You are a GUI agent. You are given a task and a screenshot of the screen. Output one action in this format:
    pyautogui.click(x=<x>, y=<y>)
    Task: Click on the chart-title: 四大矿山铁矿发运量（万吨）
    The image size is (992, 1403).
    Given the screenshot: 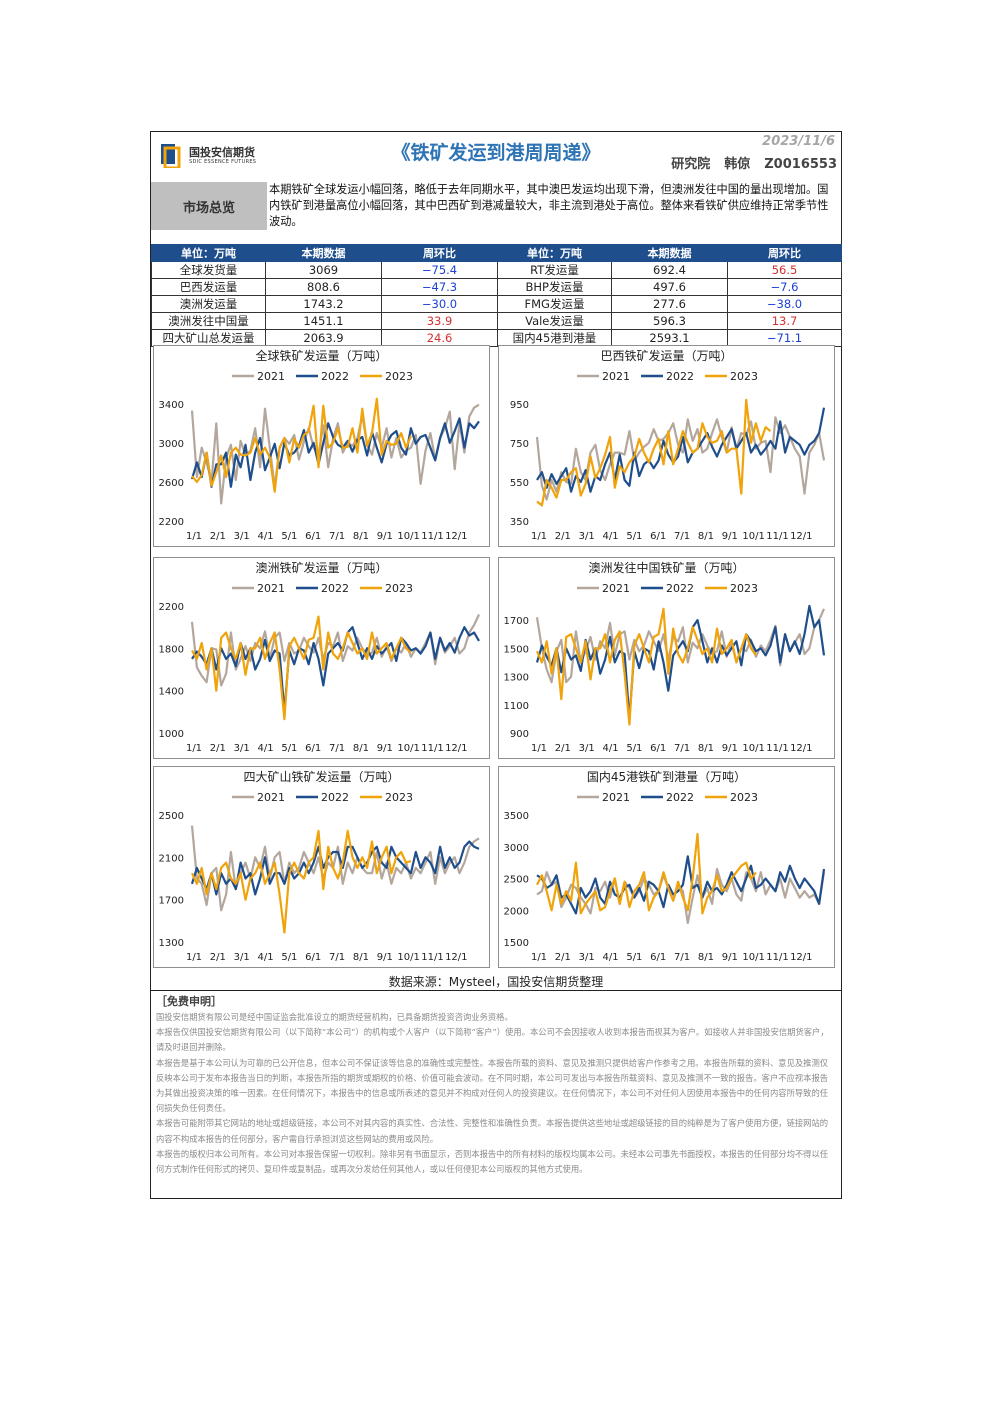 What is the action you would take?
    pyautogui.click(x=321, y=776)
    